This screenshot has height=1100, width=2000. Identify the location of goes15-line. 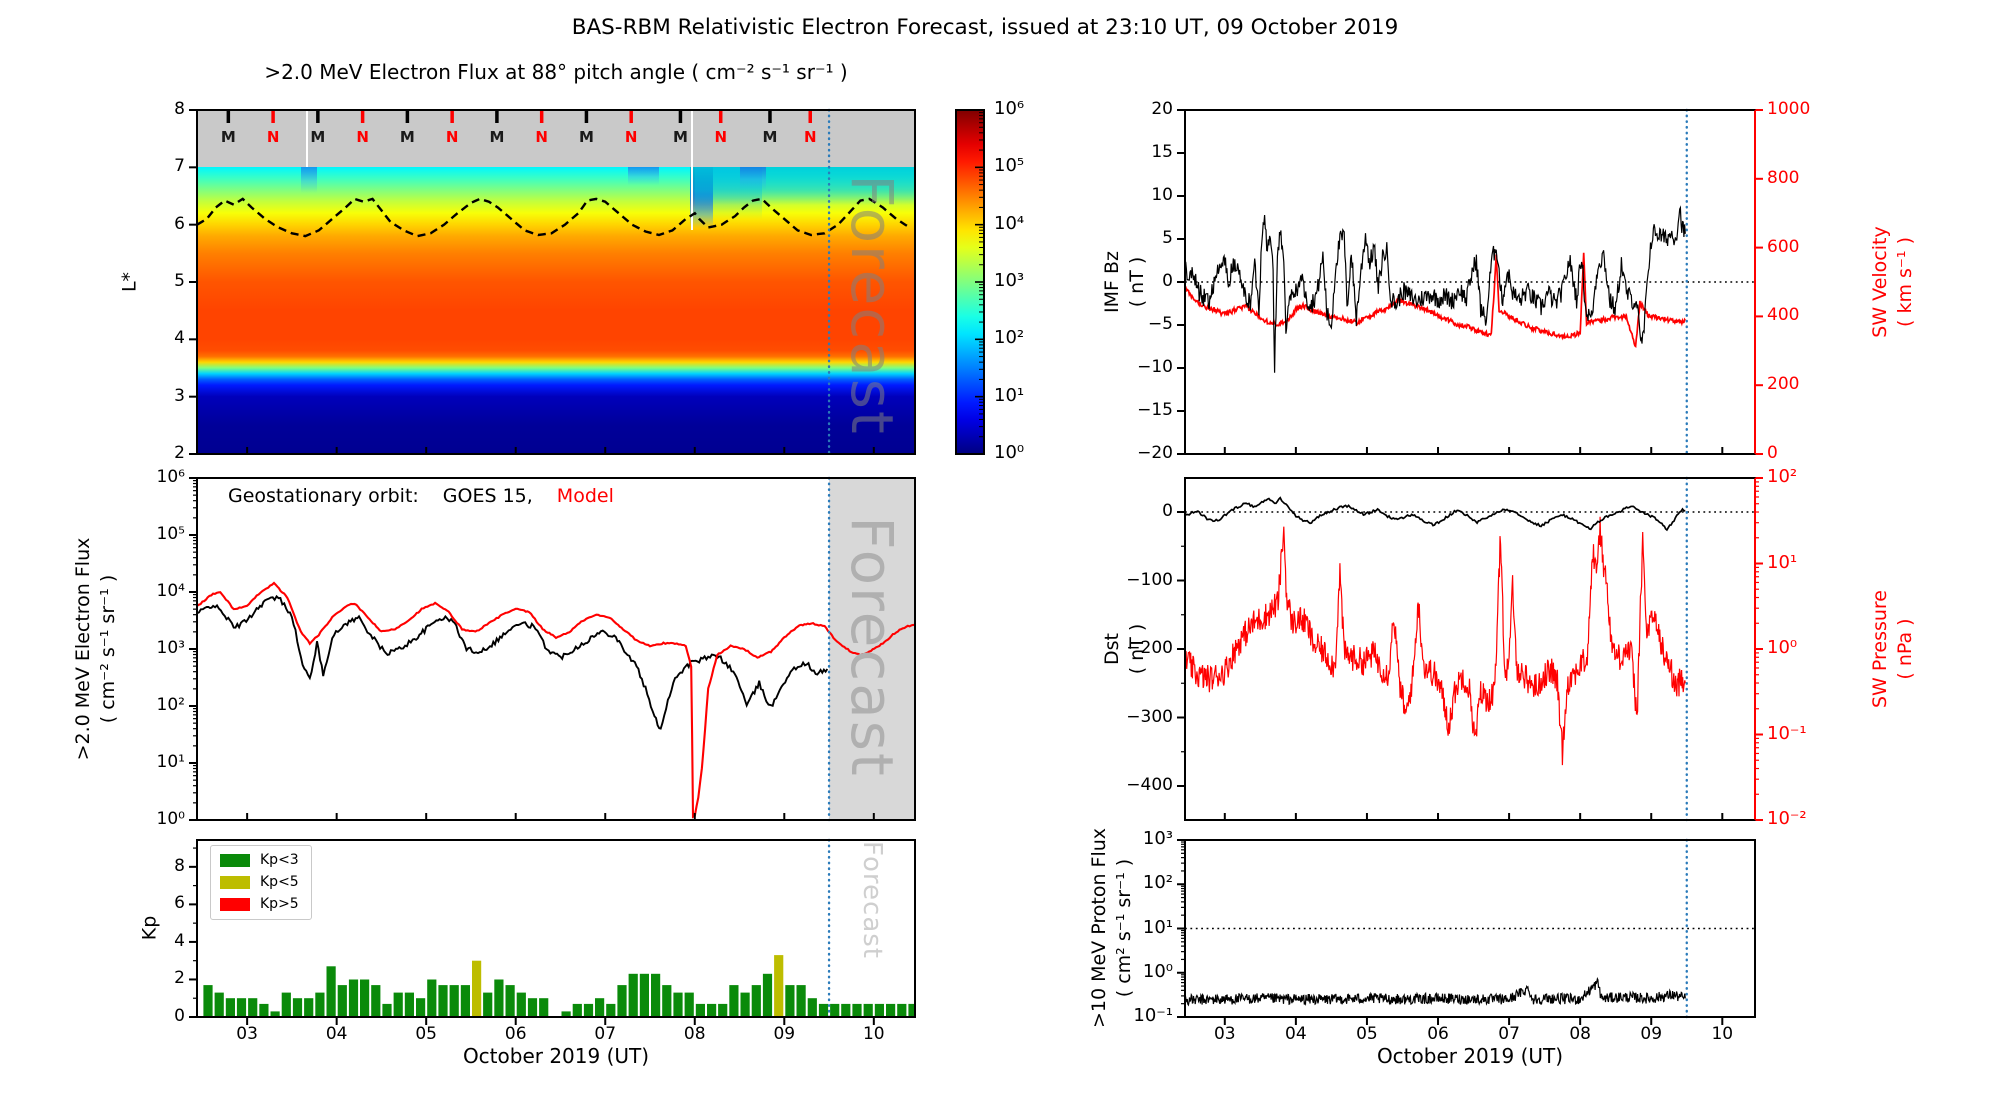
(512, 662).